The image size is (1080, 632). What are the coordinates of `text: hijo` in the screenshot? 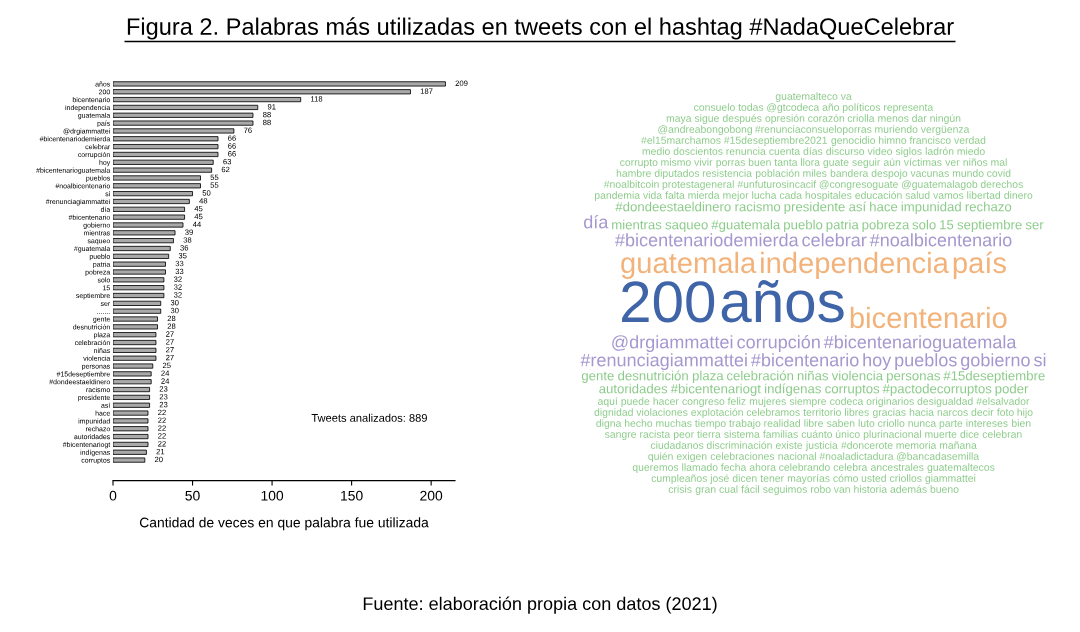 It's located at (1025, 413).